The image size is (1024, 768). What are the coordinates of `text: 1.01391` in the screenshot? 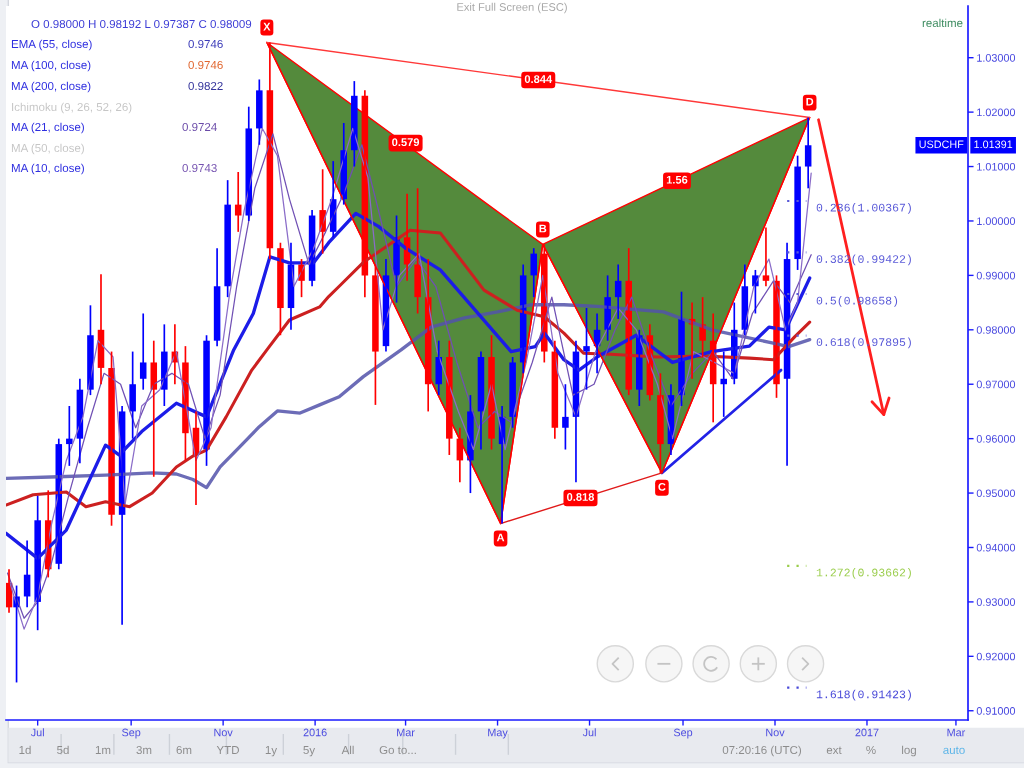 It's located at (993, 144).